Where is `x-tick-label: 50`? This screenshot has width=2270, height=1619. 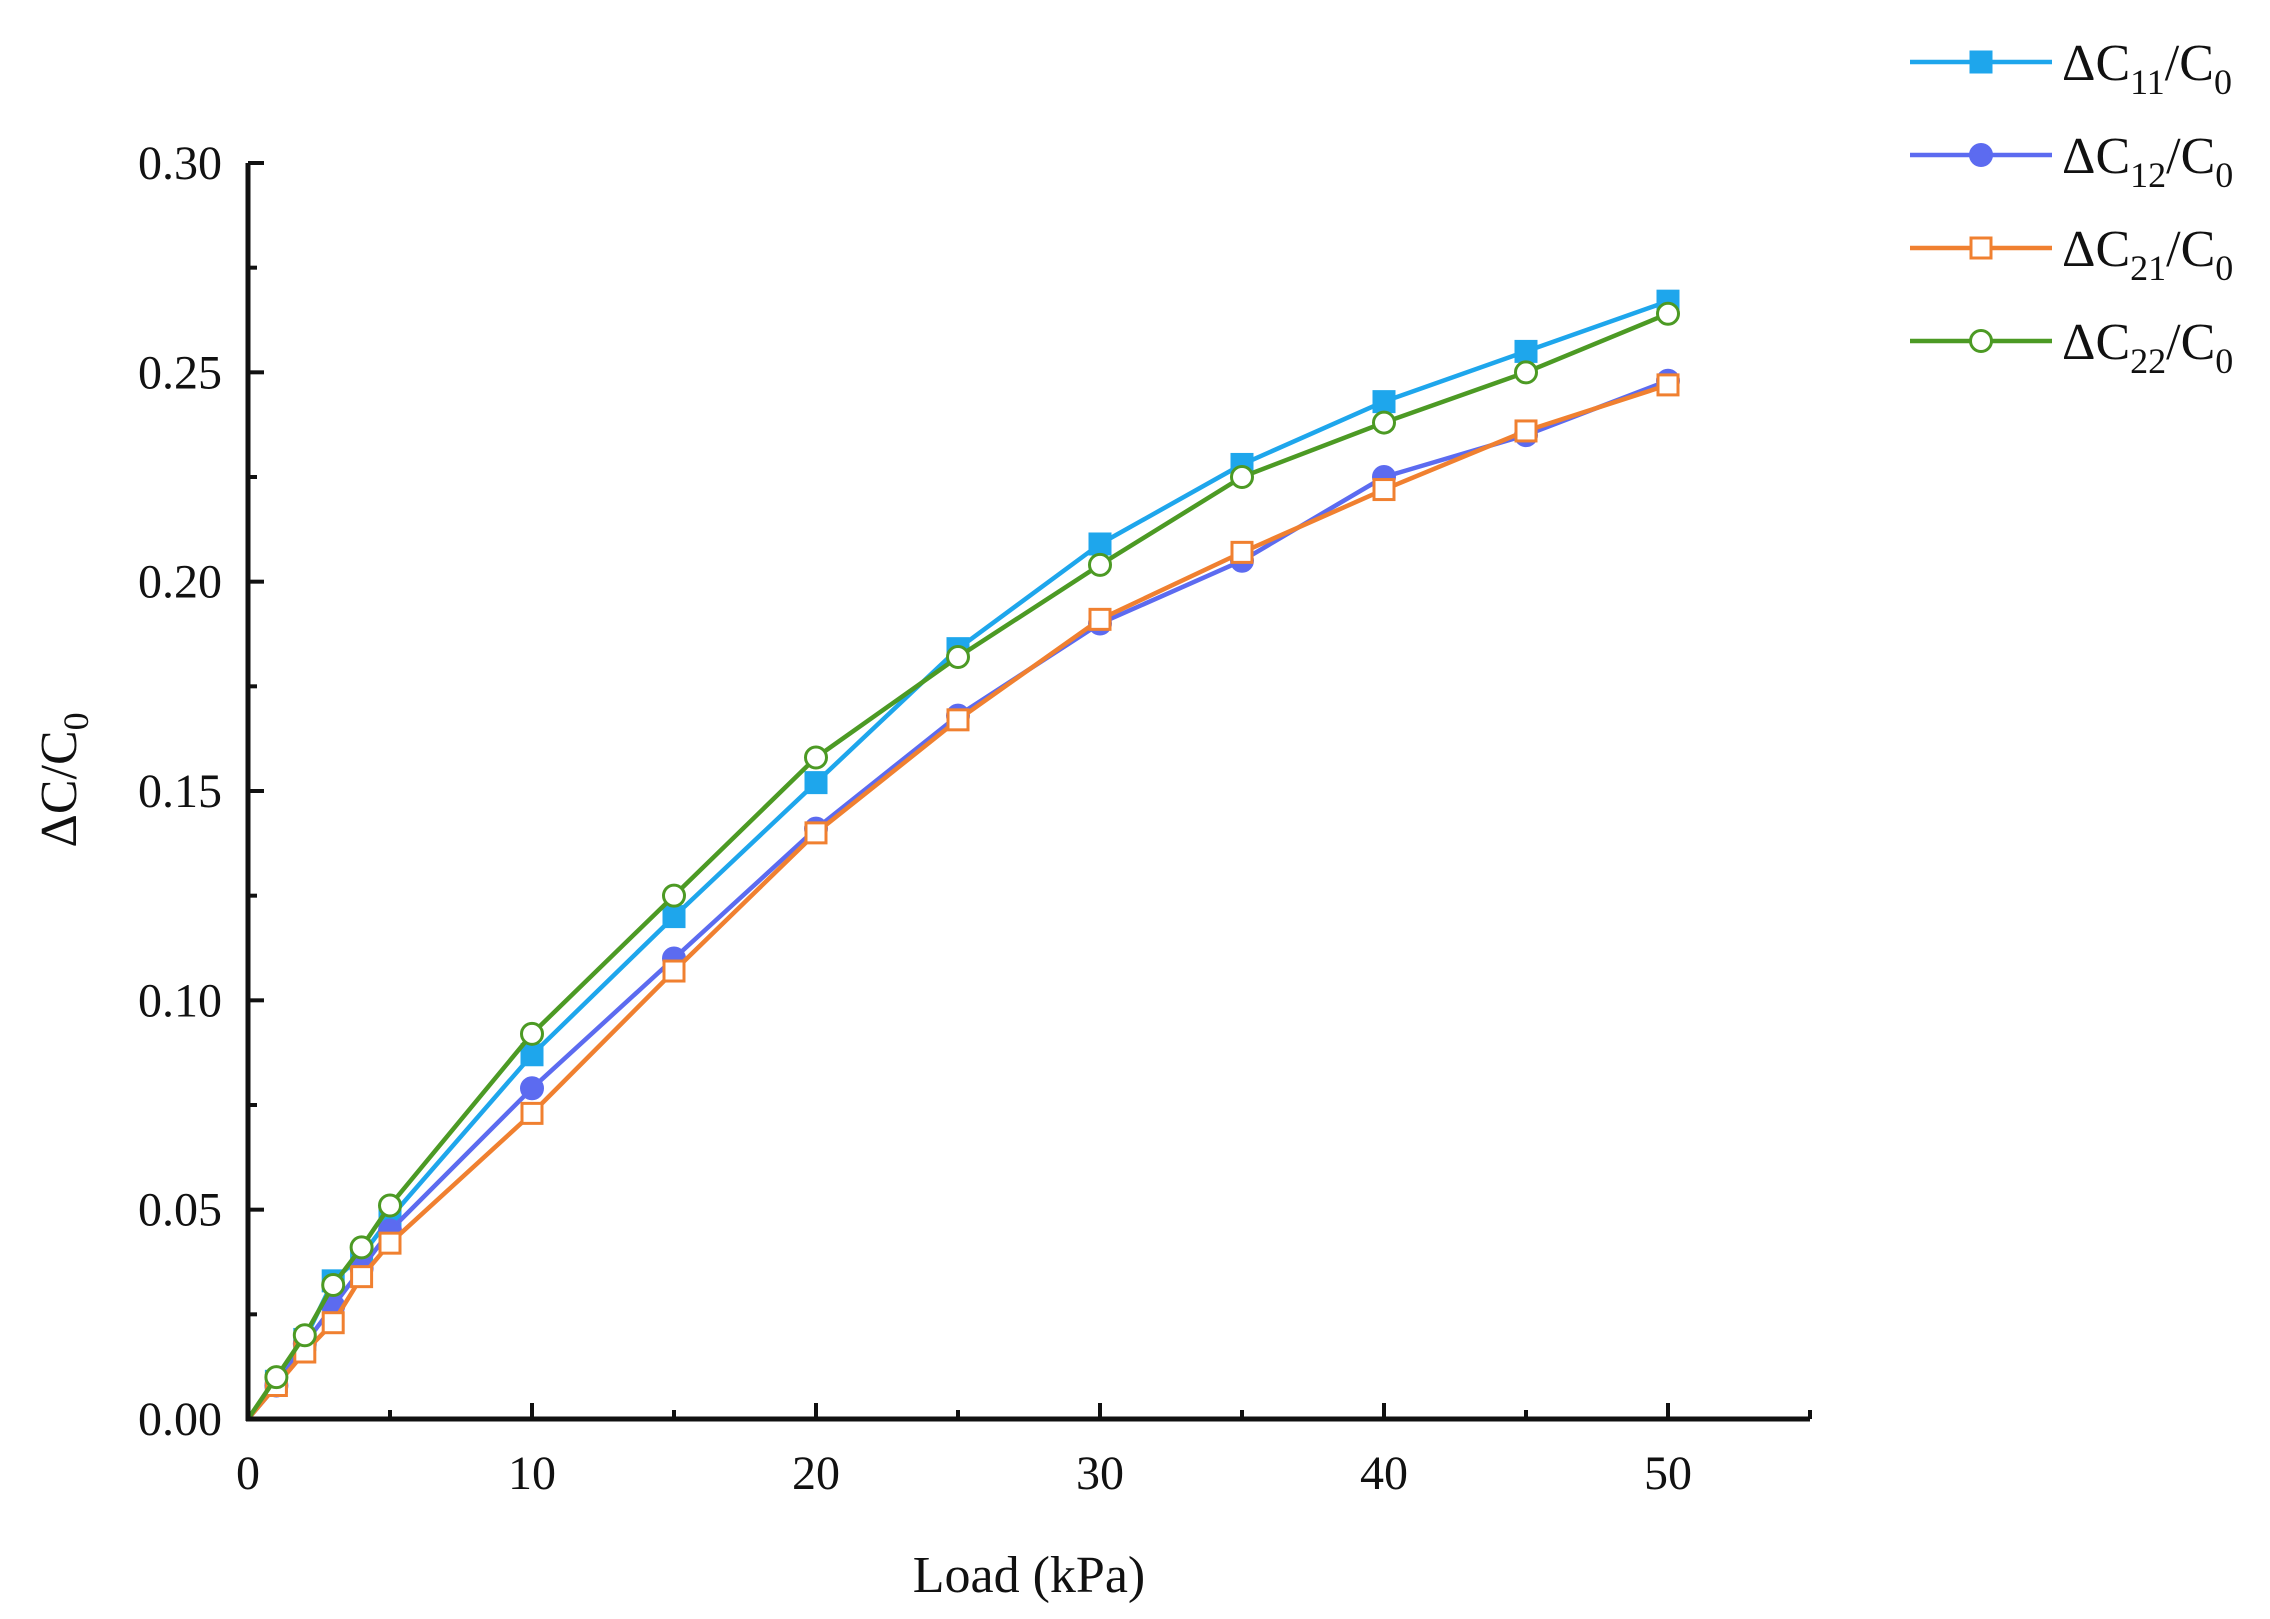
x-tick-label: 50 is located at coordinates (1668, 1473).